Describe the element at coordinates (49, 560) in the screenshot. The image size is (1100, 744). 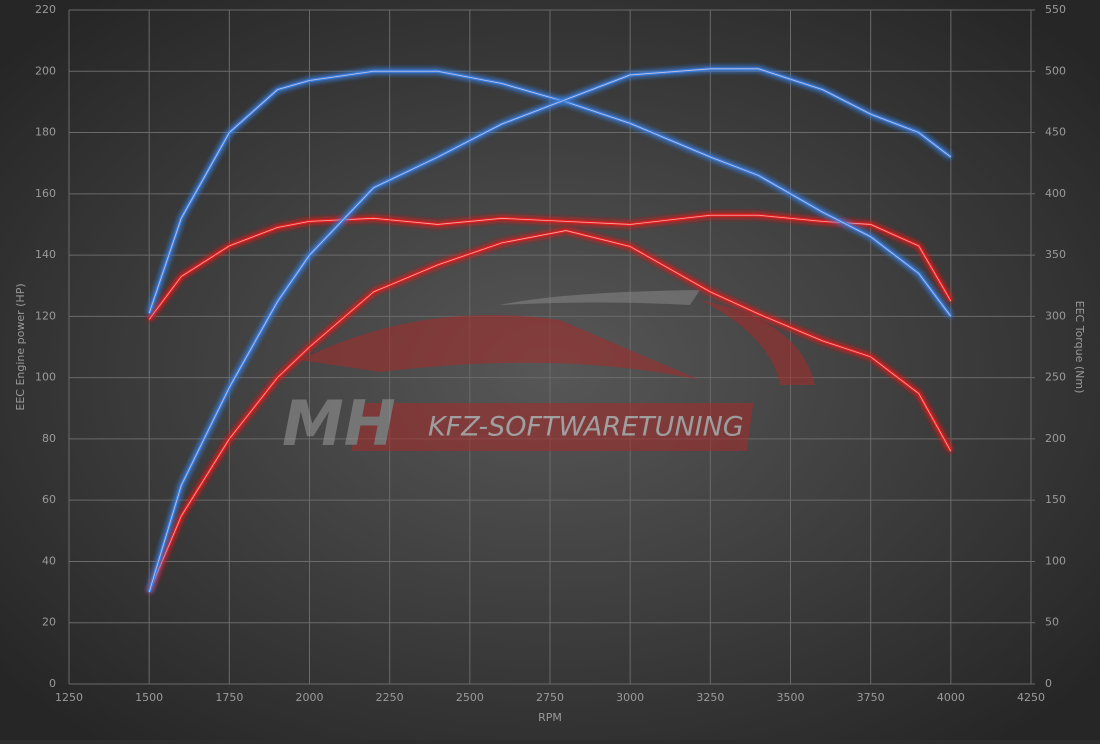
I see `y-tick-label: 40` at that location.